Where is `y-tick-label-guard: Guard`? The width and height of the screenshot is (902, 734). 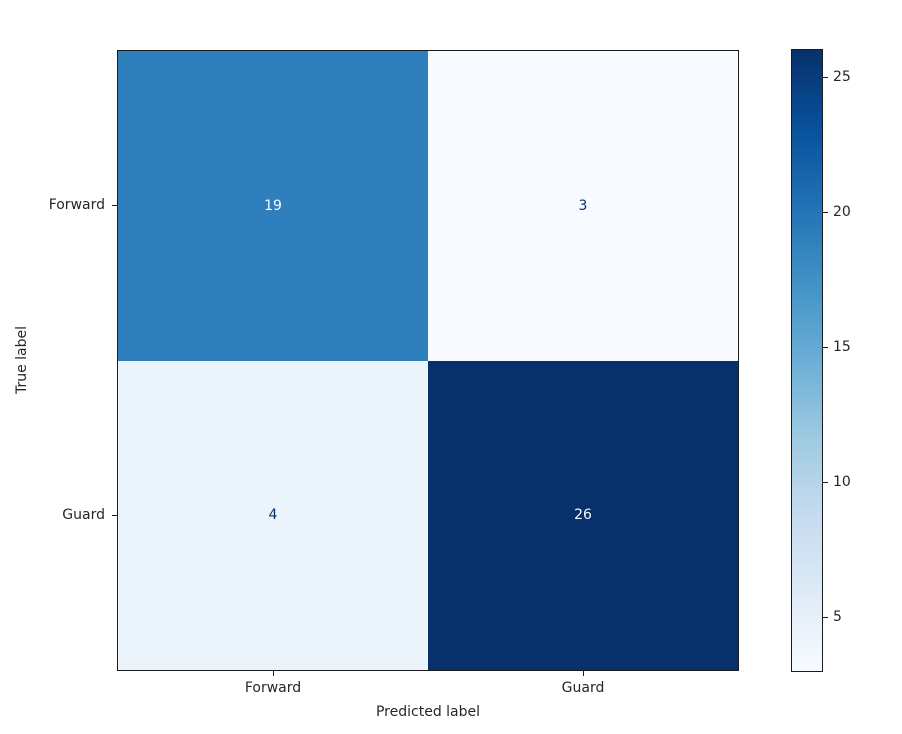 y-tick-label-guard: Guard is located at coordinates (83, 515).